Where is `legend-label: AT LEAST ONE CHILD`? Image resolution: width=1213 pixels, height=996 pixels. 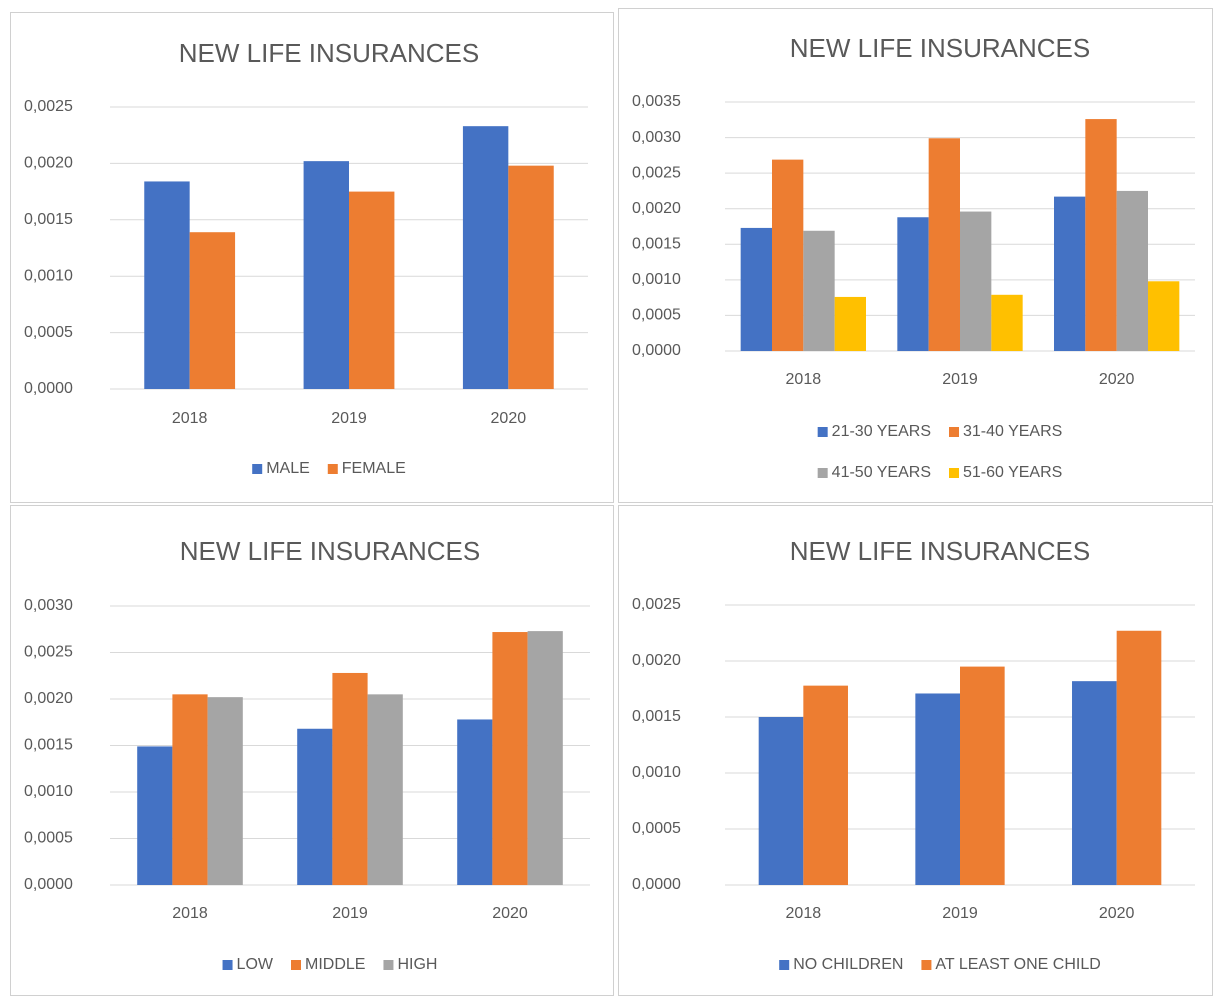
legend-label: AT LEAST ONE CHILD is located at coordinates (1017, 964).